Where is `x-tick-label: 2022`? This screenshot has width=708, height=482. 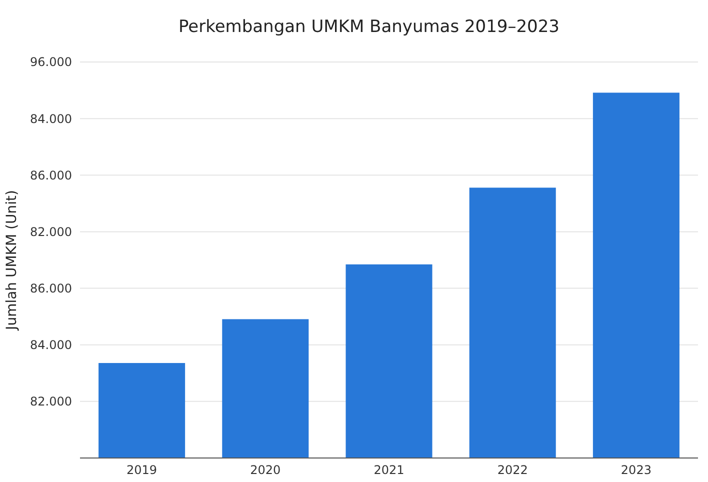
x-tick-label: 2022 is located at coordinates (512, 470).